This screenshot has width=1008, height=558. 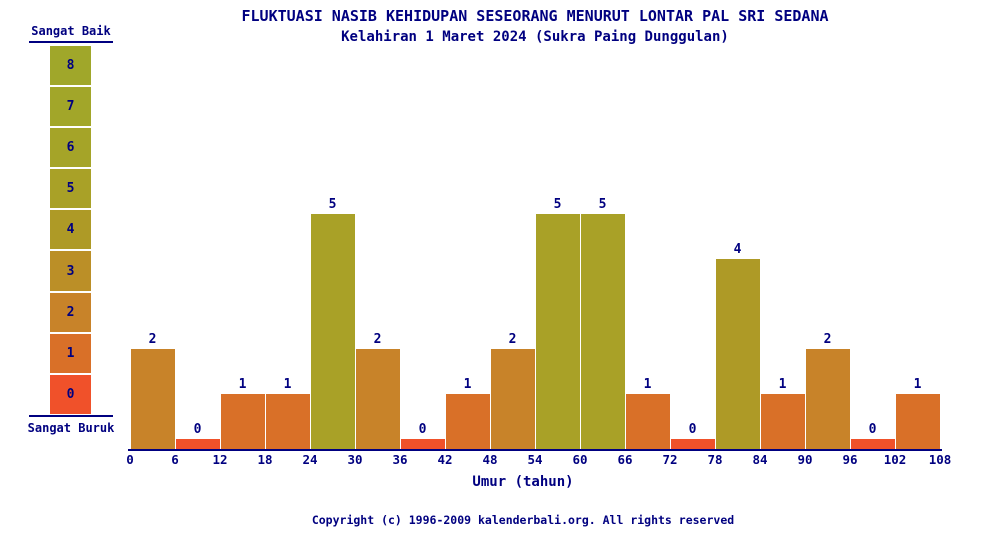 What do you see at coordinates (70, 189) in the screenshot?
I see `legend-block-5: 5` at bounding box center [70, 189].